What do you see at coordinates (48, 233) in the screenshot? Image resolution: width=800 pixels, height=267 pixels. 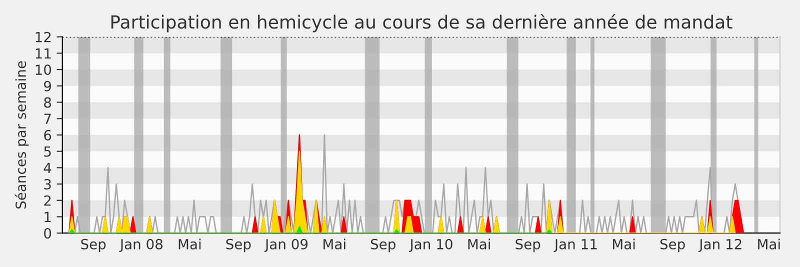 I see `y-tick-label: 0` at bounding box center [48, 233].